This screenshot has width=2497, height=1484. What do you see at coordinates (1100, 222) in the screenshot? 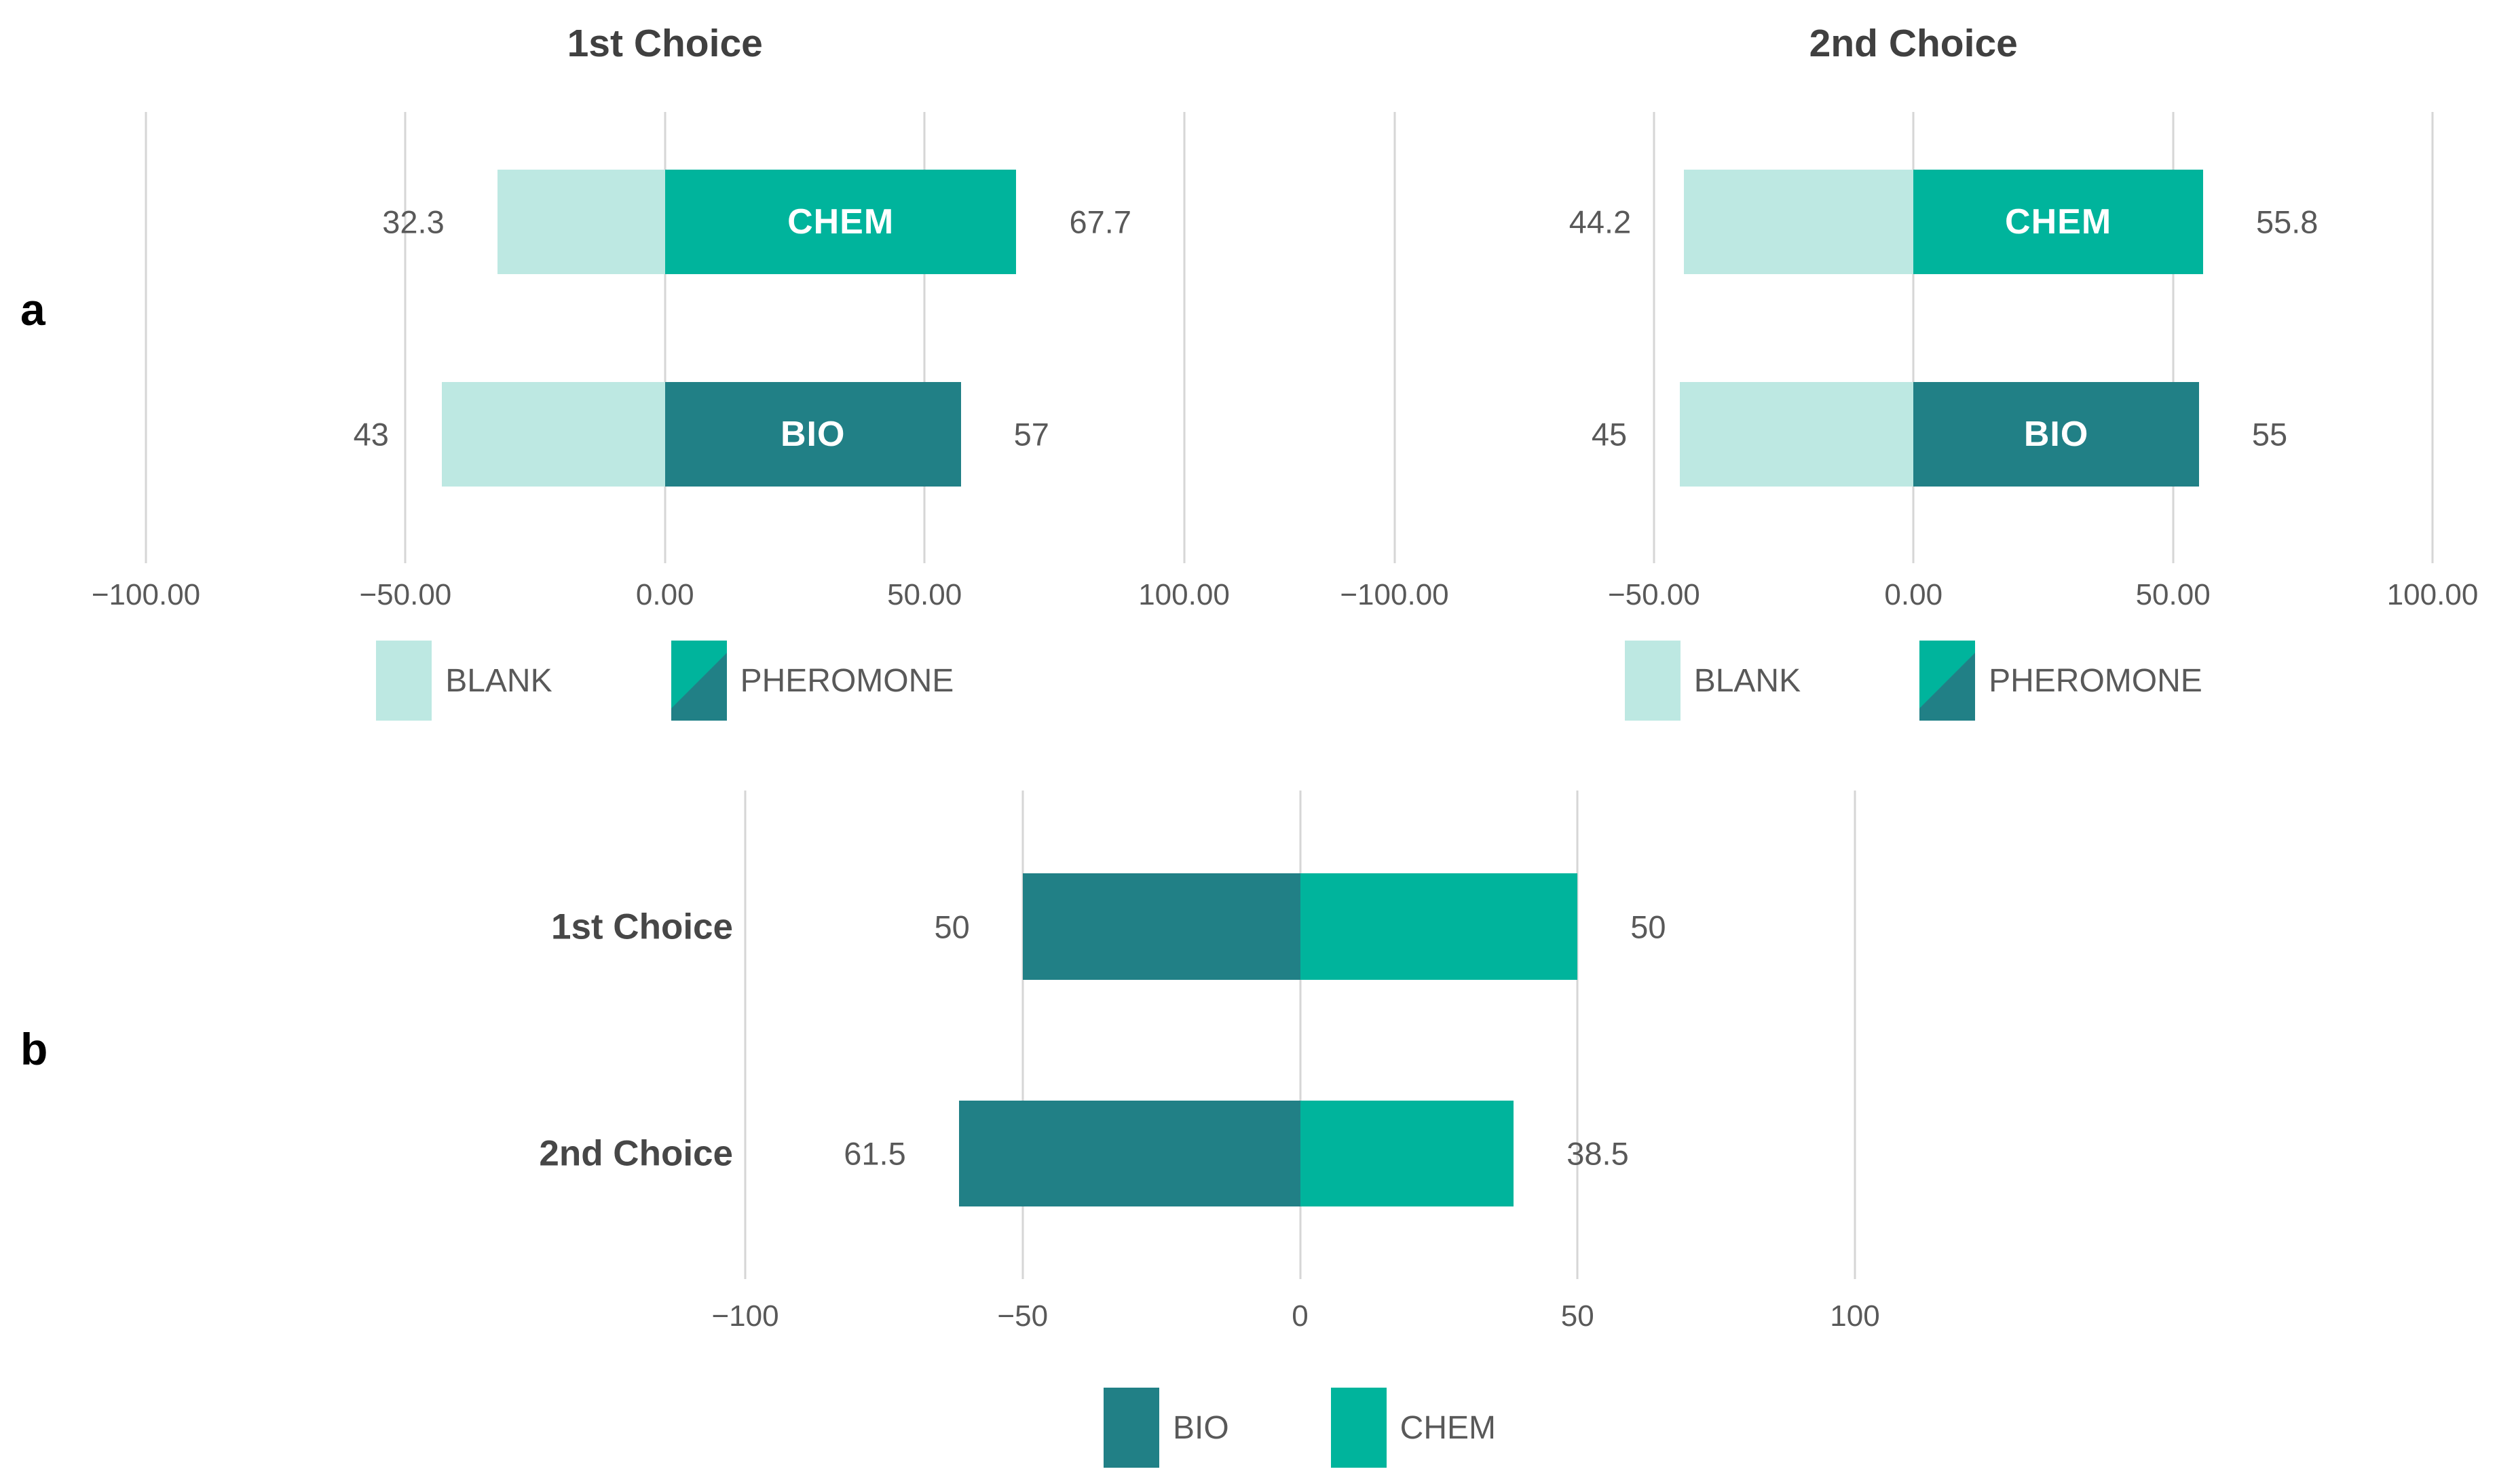
I see `value-label-chem-pheromone: 67.7` at bounding box center [1100, 222].